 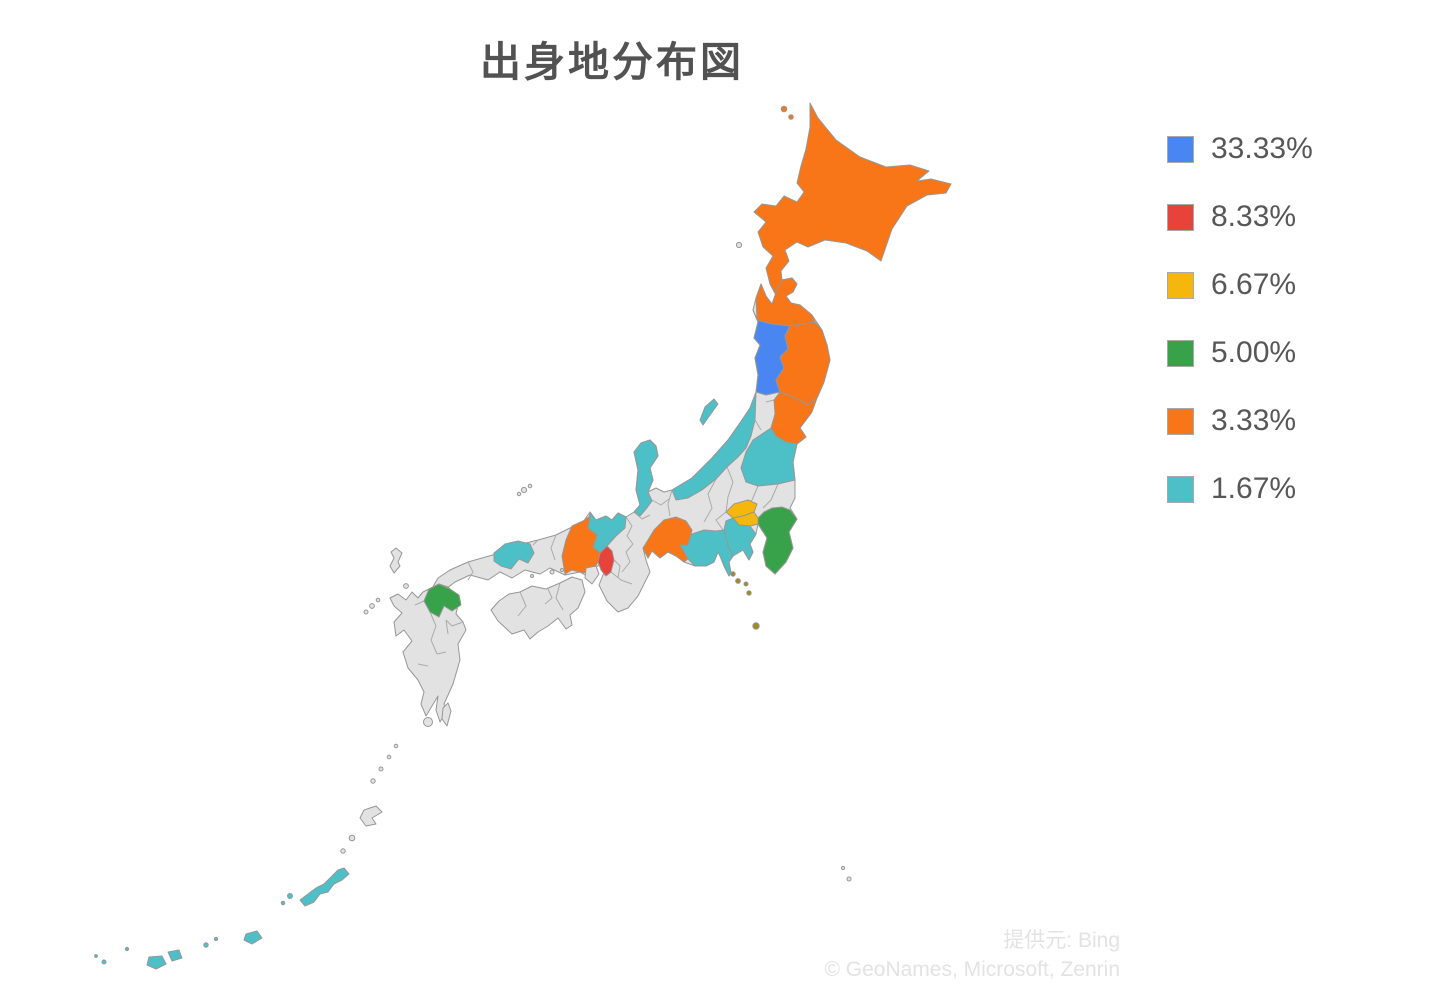 I want to click on legend: 33.33% 8.33% 6.67% 5.00% 3.33% 1.67%, so click(x=1240, y=338).